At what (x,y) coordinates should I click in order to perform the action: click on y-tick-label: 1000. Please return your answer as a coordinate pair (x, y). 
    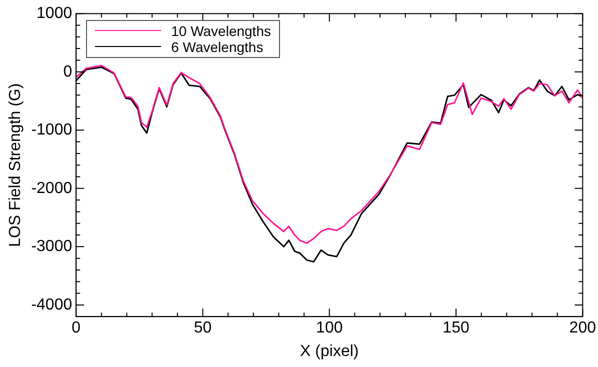
    Looking at the image, I should click on (54, 13).